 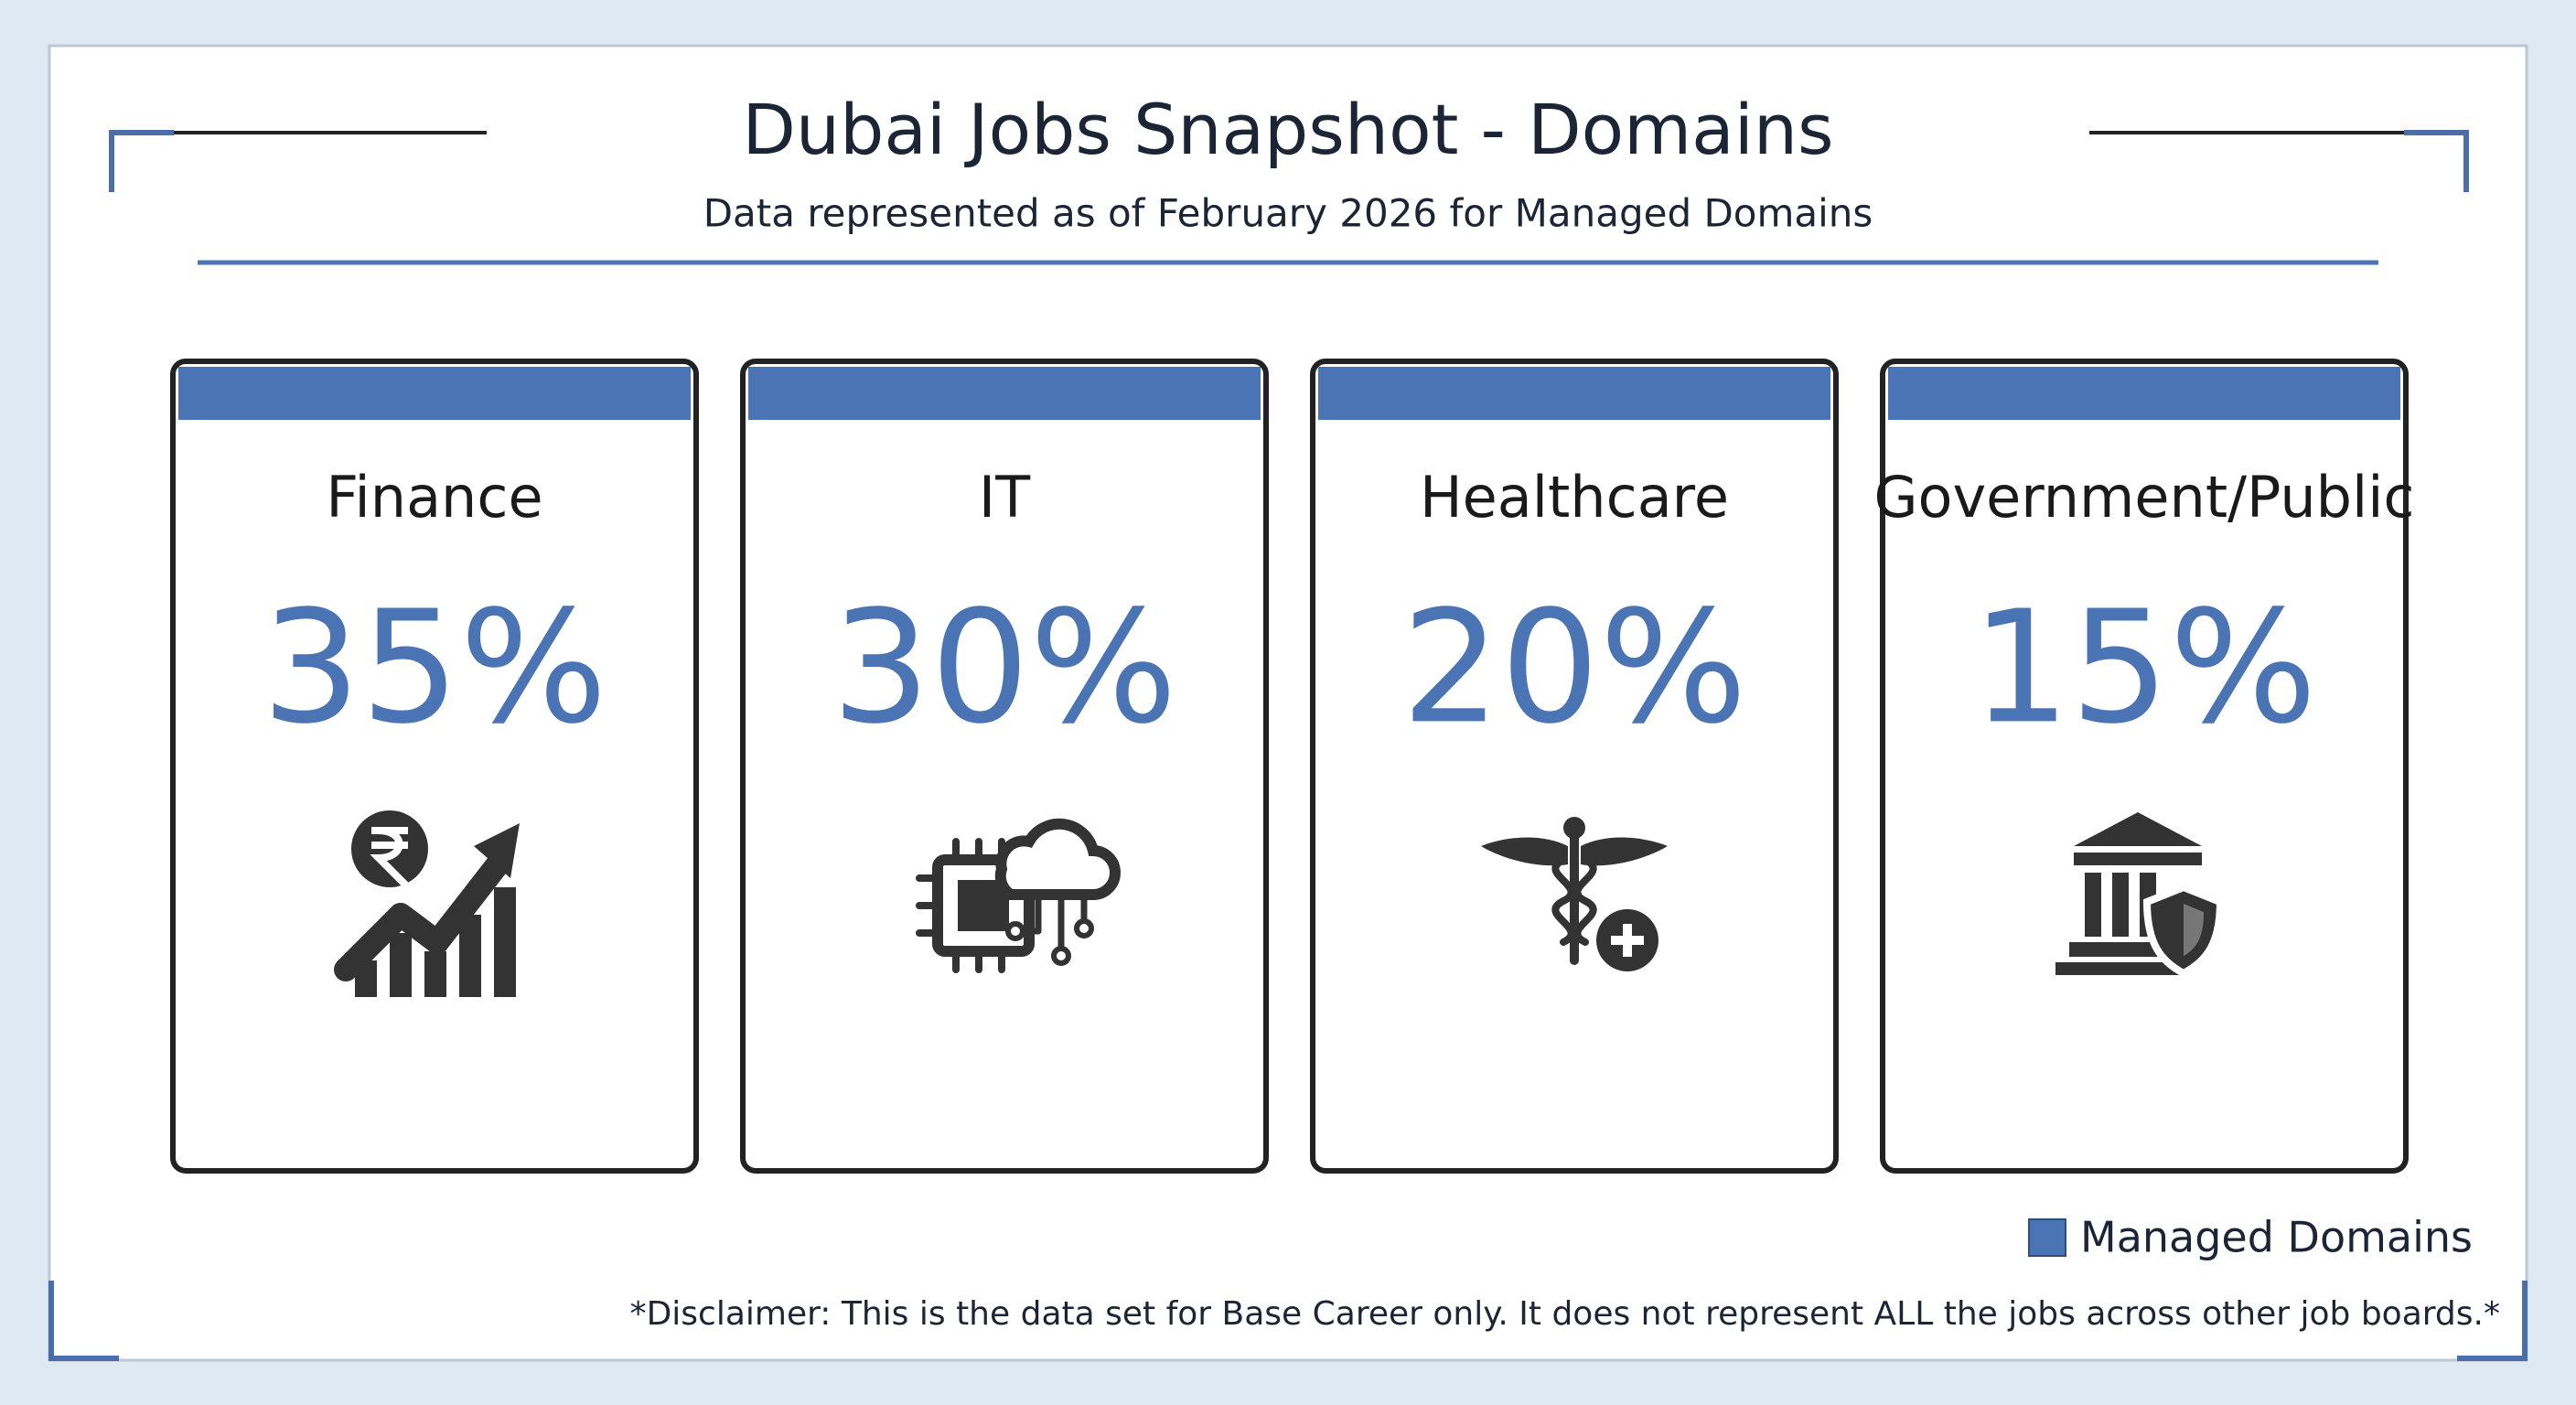 I want to click on card-label: Healthcare, so click(x=1575, y=497).